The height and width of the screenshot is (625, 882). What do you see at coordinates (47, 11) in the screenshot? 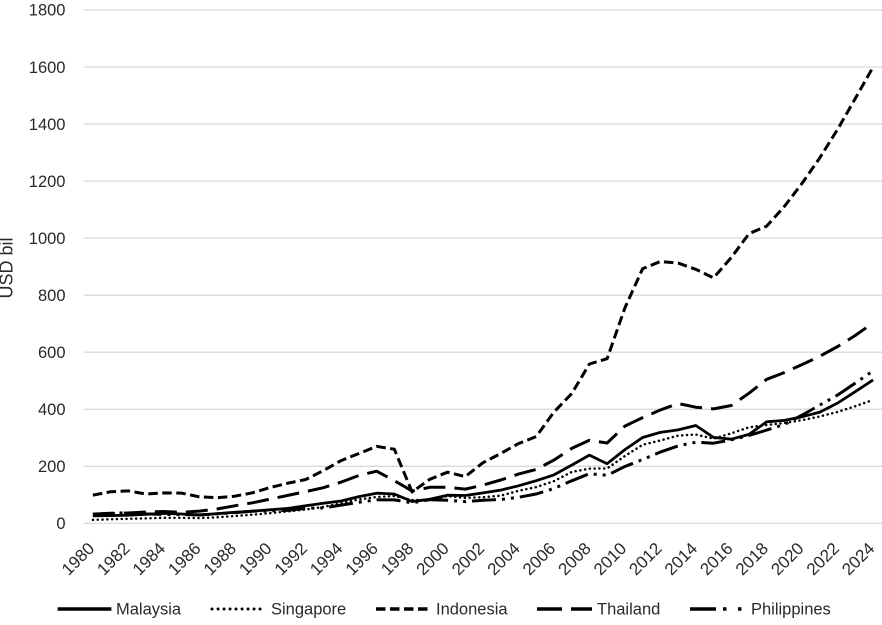
I see `svg-text: 1800` at bounding box center [47, 11].